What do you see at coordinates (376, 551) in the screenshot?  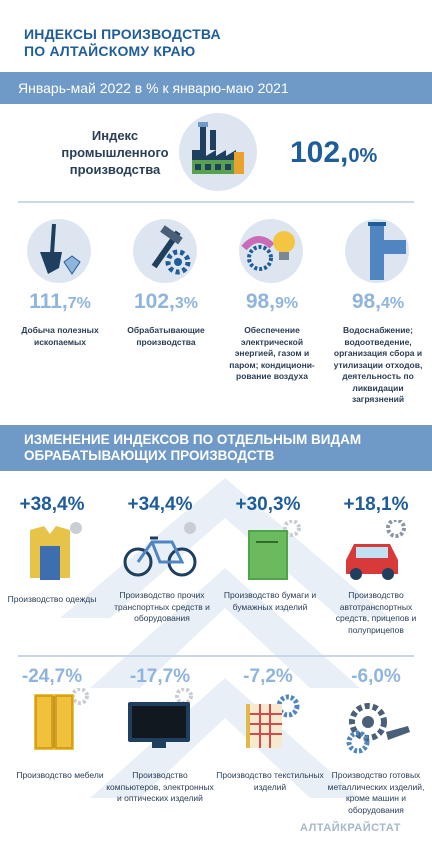 I see `car-icon` at bounding box center [376, 551].